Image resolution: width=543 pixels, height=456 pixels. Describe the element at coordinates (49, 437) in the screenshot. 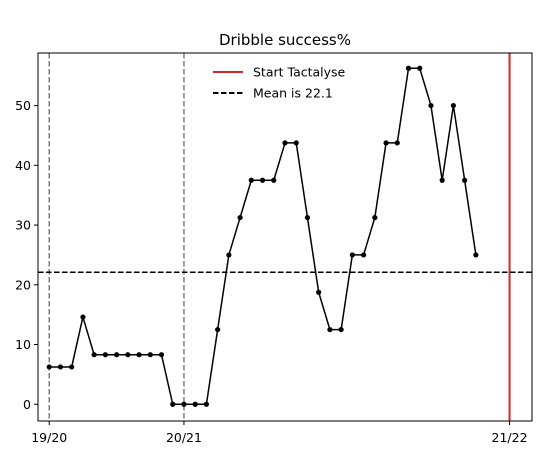

I see `x-tick-label: 19/20` at that location.